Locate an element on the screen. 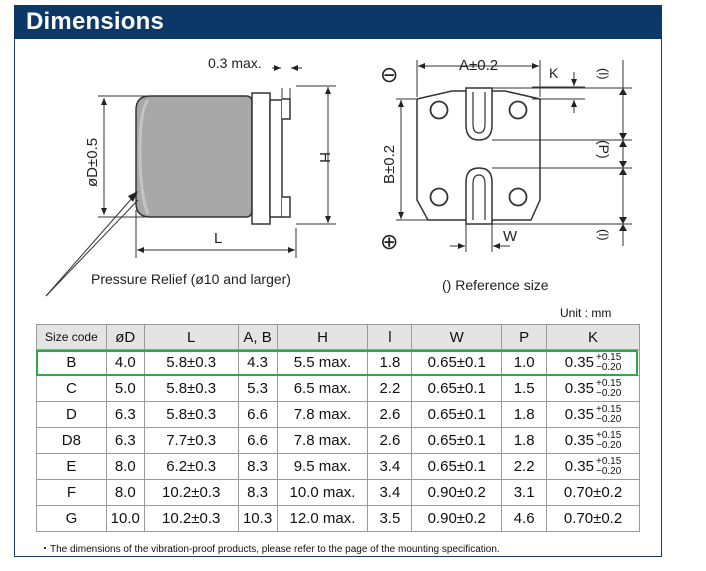 The height and width of the screenshot is (571, 706). cell-size-code: C is located at coordinates (71, 388).